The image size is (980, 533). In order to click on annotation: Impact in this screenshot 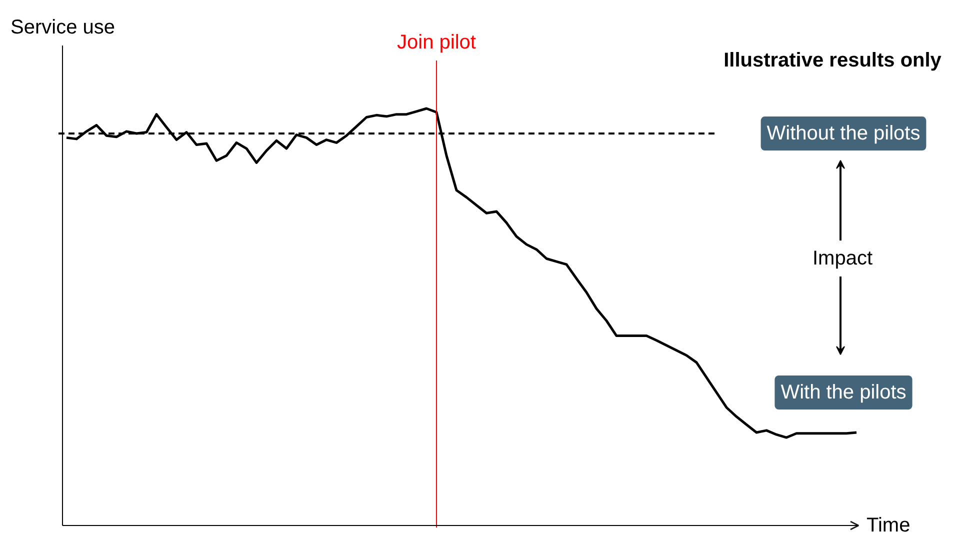, I will do `click(842, 259)`.